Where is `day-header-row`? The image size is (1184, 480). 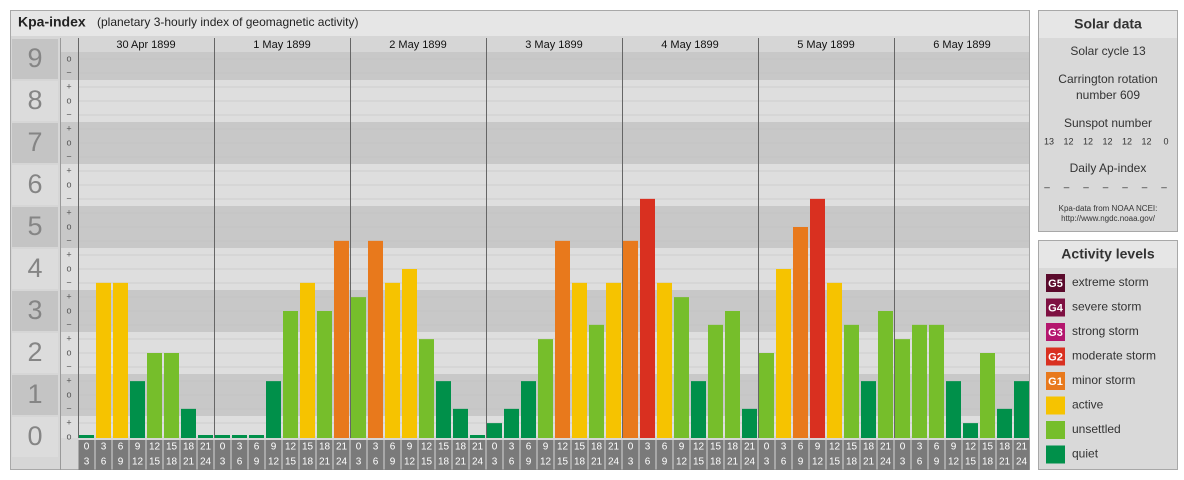
day-header-row is located at coordinates (553, 45).